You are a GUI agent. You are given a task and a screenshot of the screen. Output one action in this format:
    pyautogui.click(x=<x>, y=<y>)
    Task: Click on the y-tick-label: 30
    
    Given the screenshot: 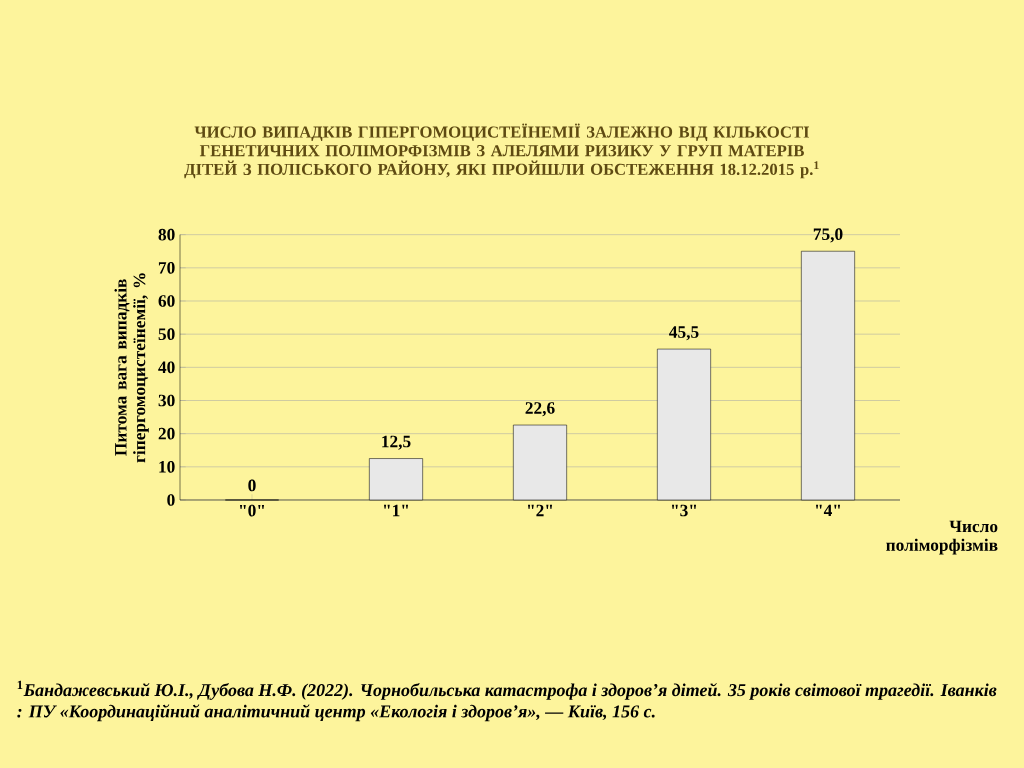 What is the action you would take?
    pyautogui.click(x=166, y=400)
    